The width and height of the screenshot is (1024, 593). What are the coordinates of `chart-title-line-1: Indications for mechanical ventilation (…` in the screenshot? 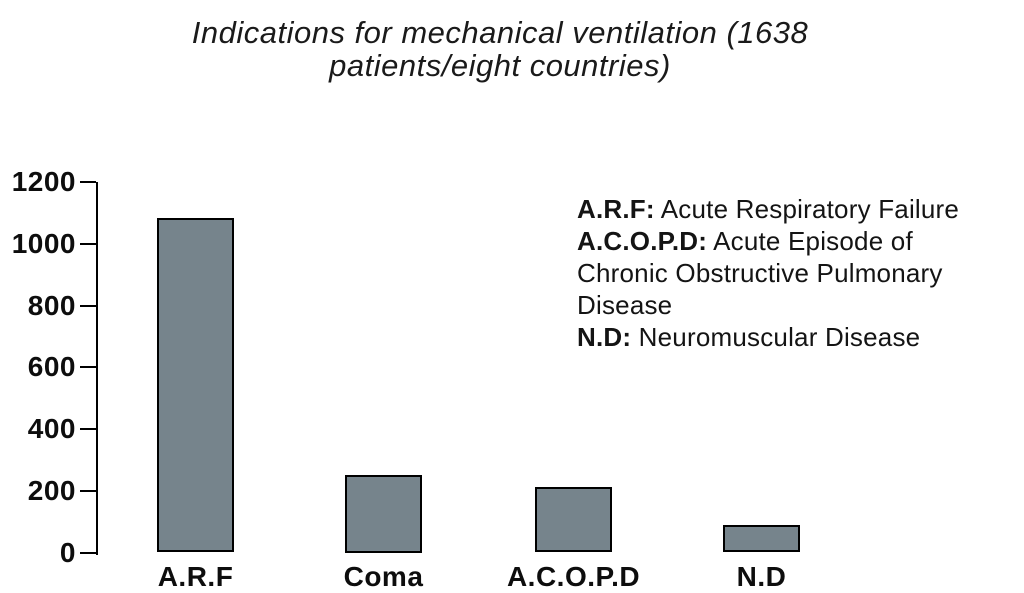 It's located at (500, 32).